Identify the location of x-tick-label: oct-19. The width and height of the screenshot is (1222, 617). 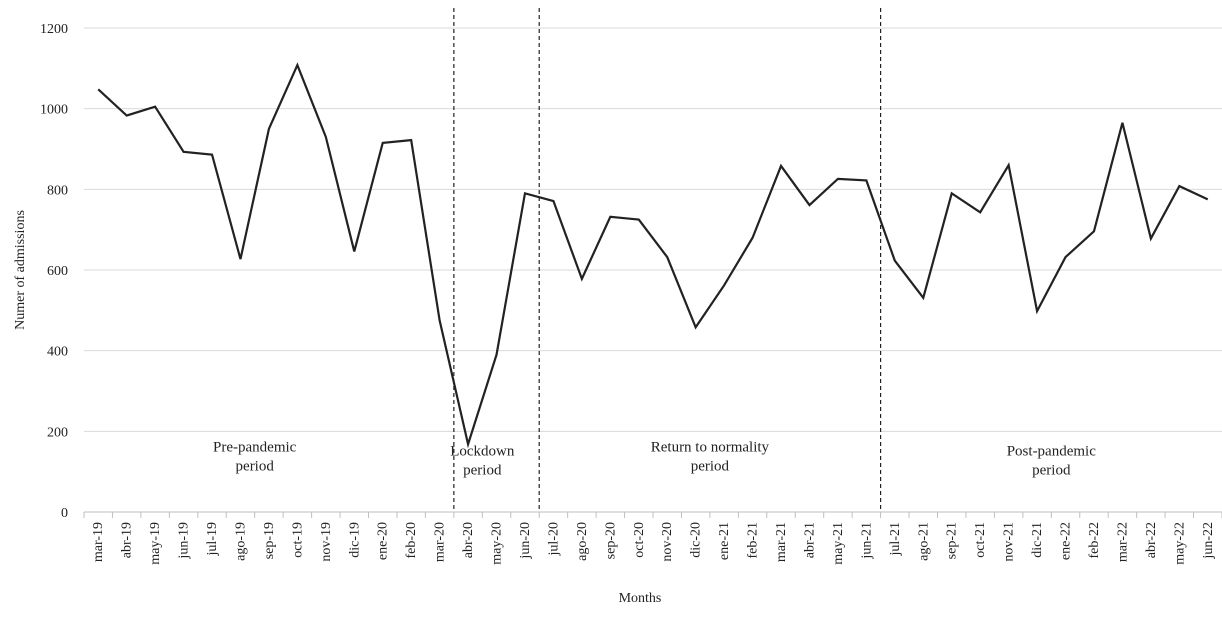
(297, 540).